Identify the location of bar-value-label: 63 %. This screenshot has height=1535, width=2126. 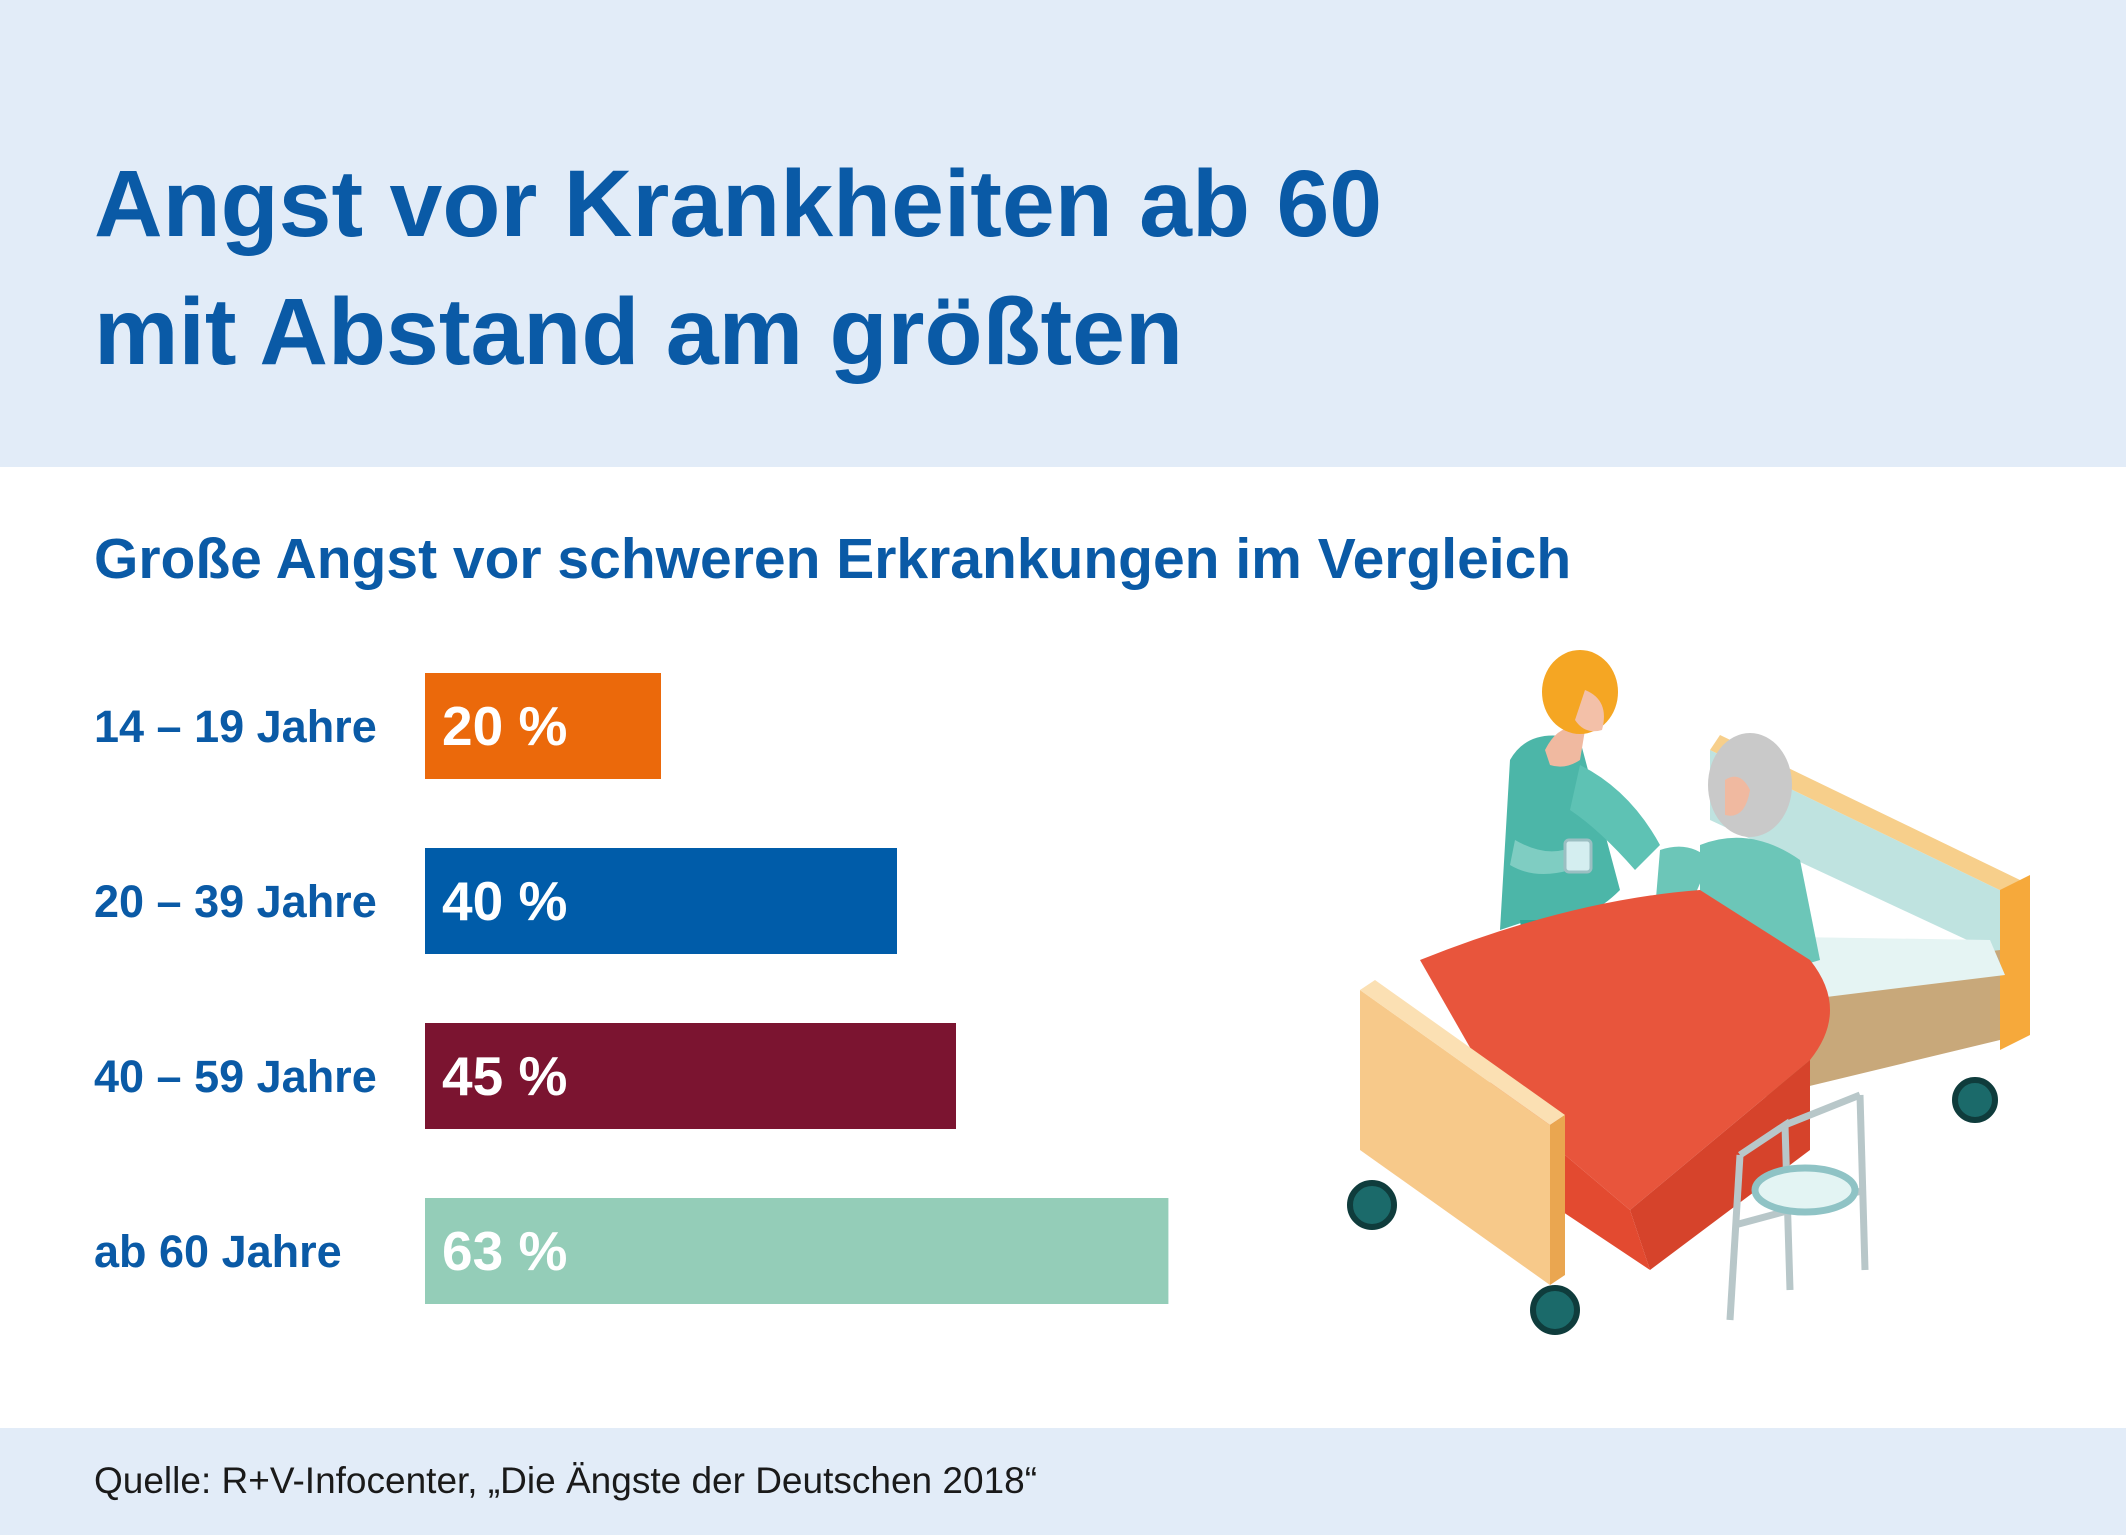
(504, 1251).